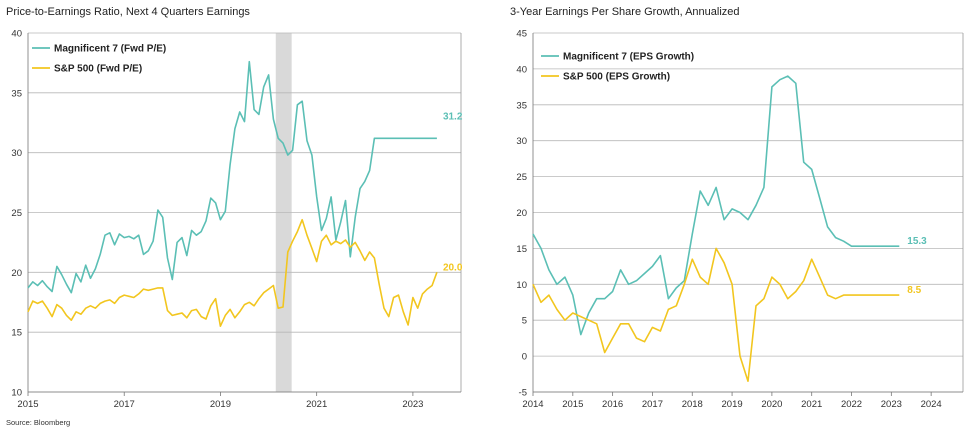 The width and height of the screenshot is (974, 432). Describe the element at coordinates (521, 141) in the screenshot. I see `eps-y-tick-label: 30` at that location.